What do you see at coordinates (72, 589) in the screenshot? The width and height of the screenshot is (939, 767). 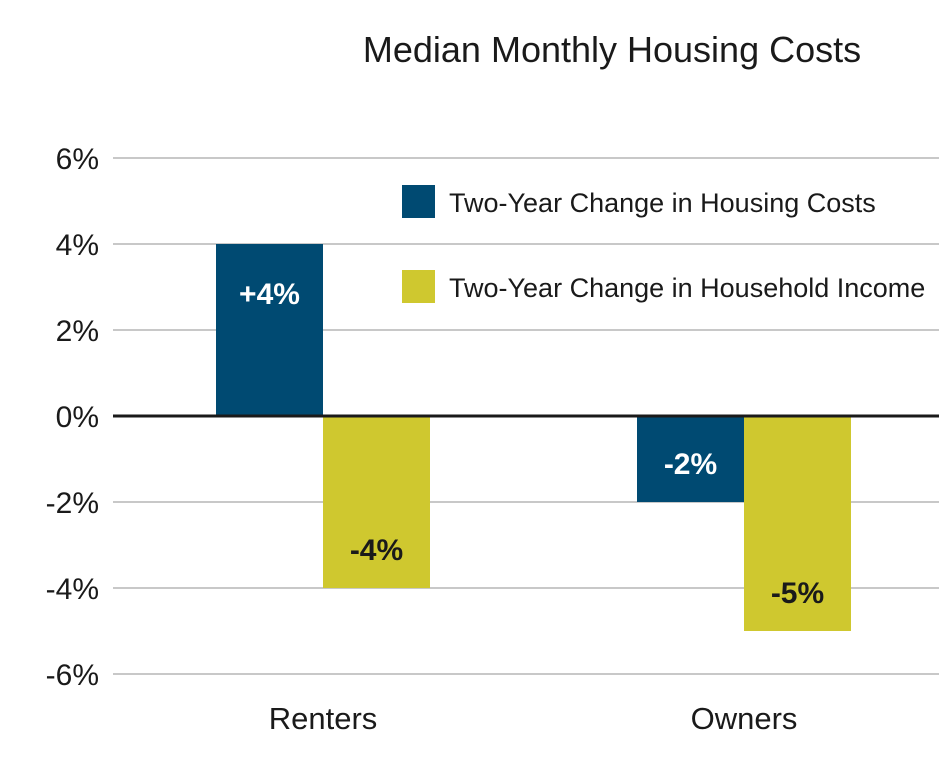 I see `y-tick-label: -4%` at bounding box center [72, 589].